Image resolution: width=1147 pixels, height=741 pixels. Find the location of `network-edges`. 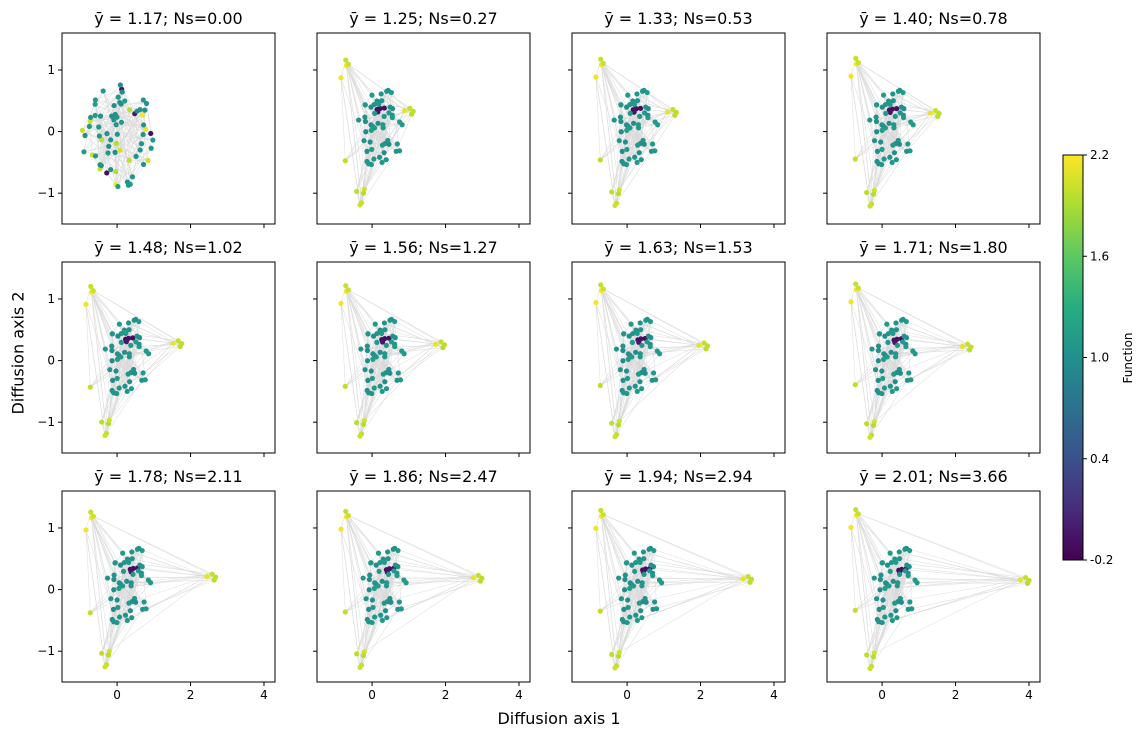

network-edges is located at coordinates (150, 589).